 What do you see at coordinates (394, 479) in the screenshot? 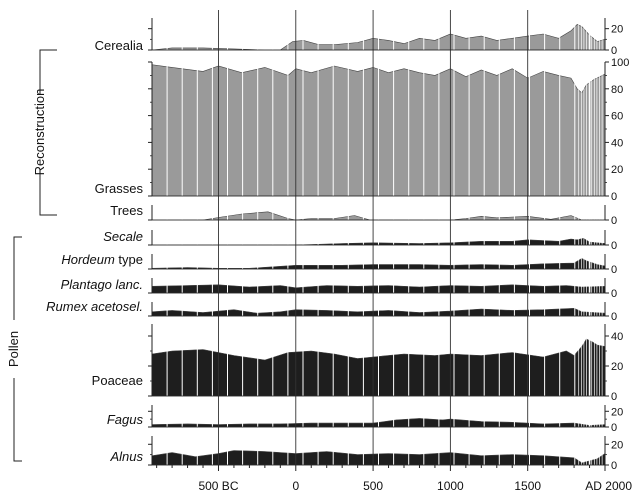
I see `x-axis: 500 BC 0 500 1000 1500 AD 2000` at bounding box center [394, 479].